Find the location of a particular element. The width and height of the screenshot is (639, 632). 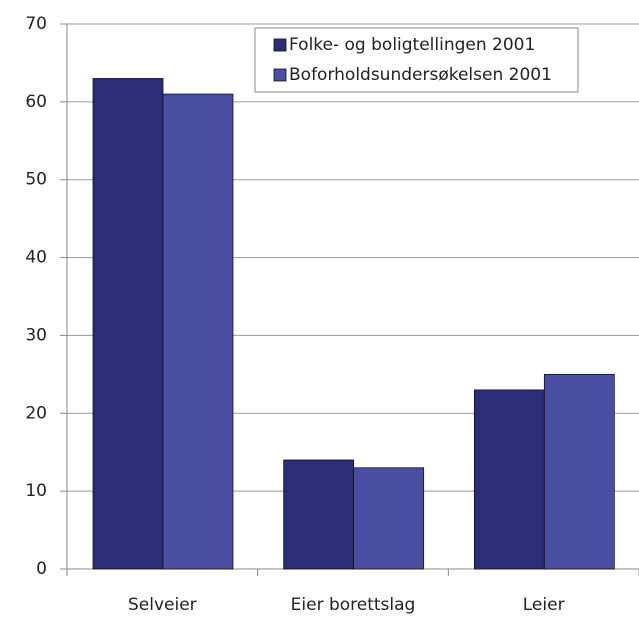

x-tick-label: Leier is located at coordinates (544, 605).